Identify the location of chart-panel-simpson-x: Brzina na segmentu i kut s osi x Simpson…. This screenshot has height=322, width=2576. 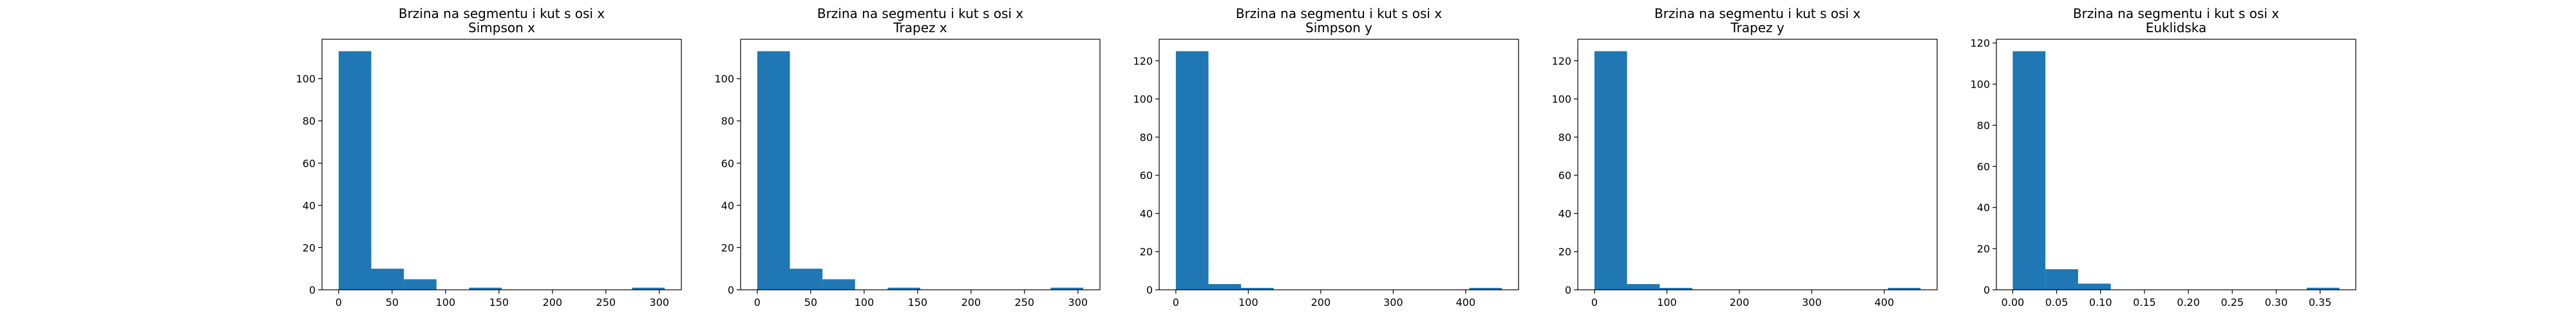
(489, 157).